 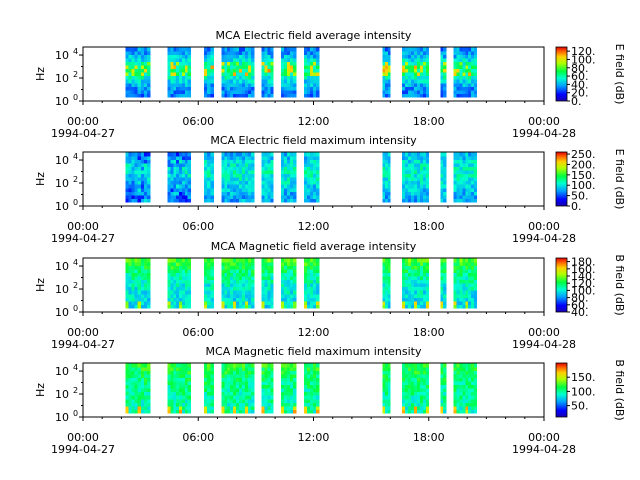 I want to click on colorbar-tick-label: 180., so click(x=583, y=262).